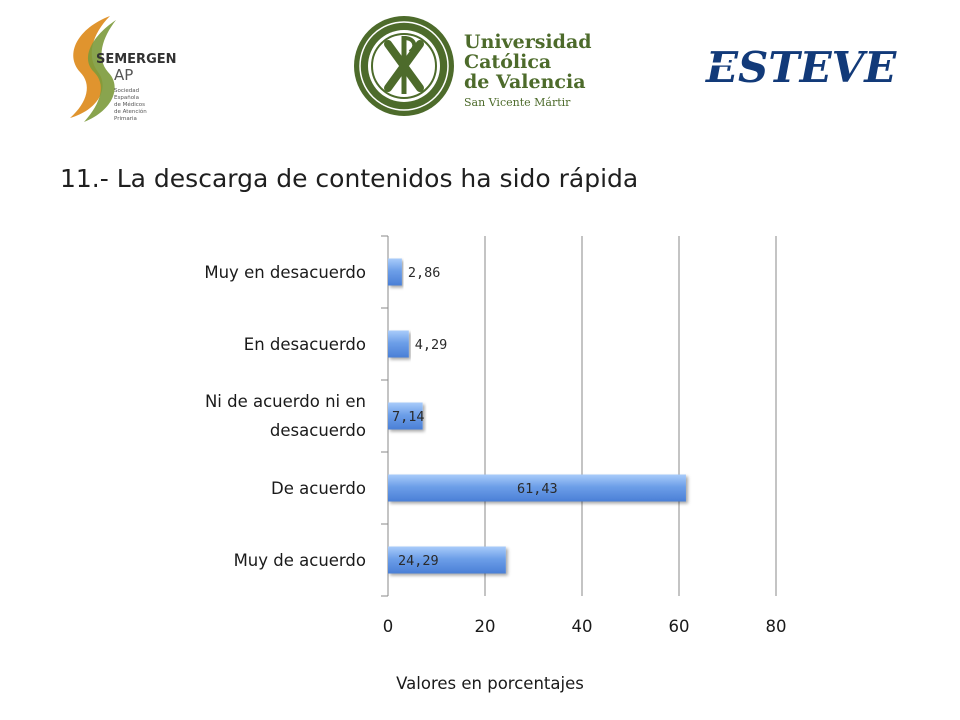  Describe the element at coordinates (317, 430) in the screenshot. I see `category-label-line: desacuerdo` at that location.